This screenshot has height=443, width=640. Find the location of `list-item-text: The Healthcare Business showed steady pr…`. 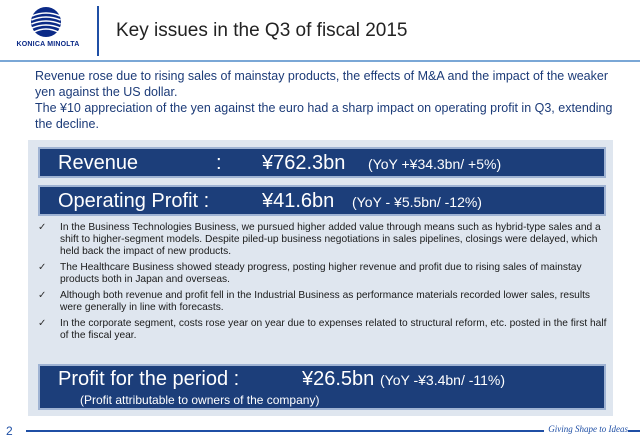

list-item-text: The Healthcare Business showed steady pr… is located at coordinates (321, 273).